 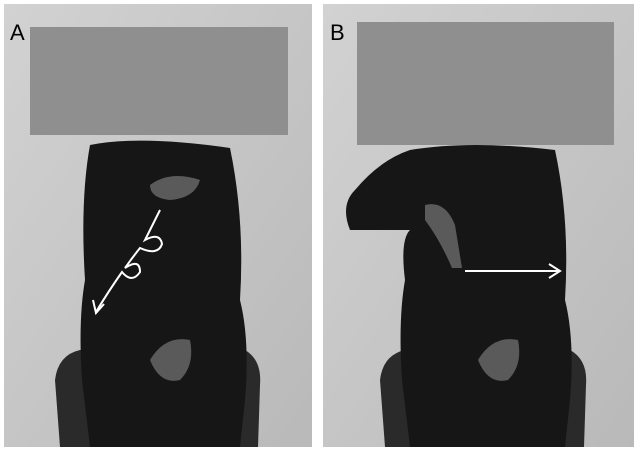 I want to click on panel-label: B, so click(x=337, y=32).